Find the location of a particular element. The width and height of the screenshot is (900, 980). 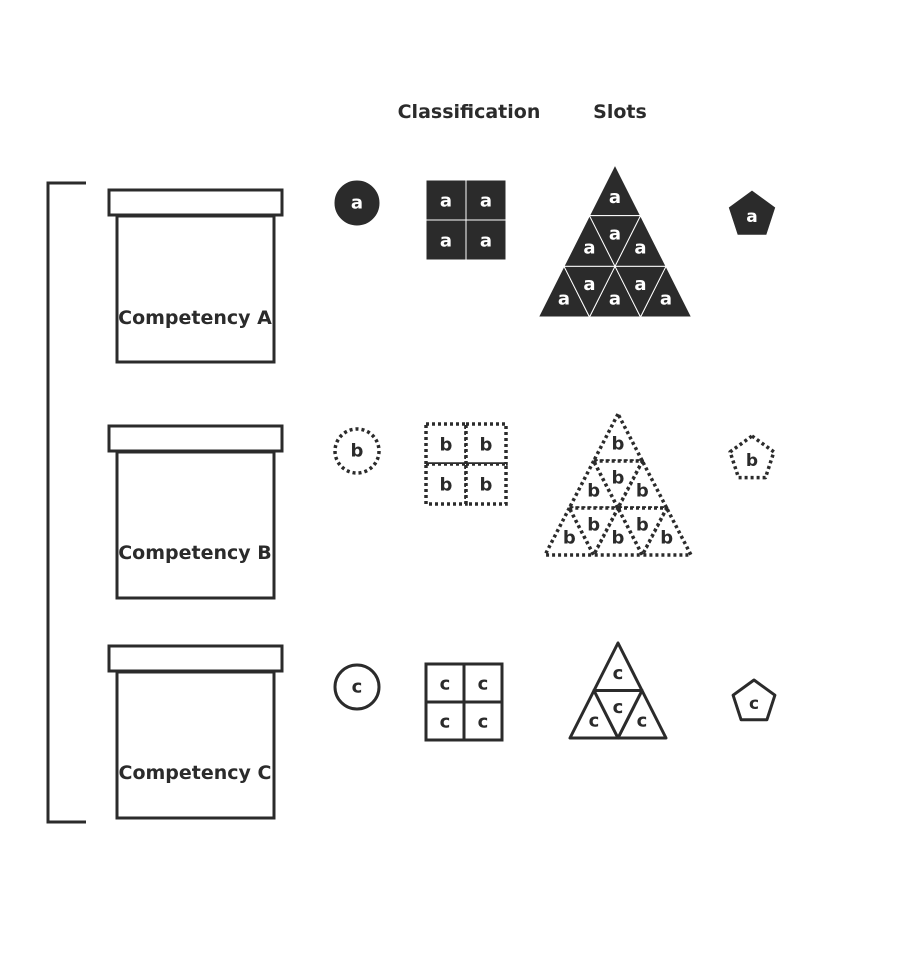

classification-header: Classification is located at coordinates (469, 112).